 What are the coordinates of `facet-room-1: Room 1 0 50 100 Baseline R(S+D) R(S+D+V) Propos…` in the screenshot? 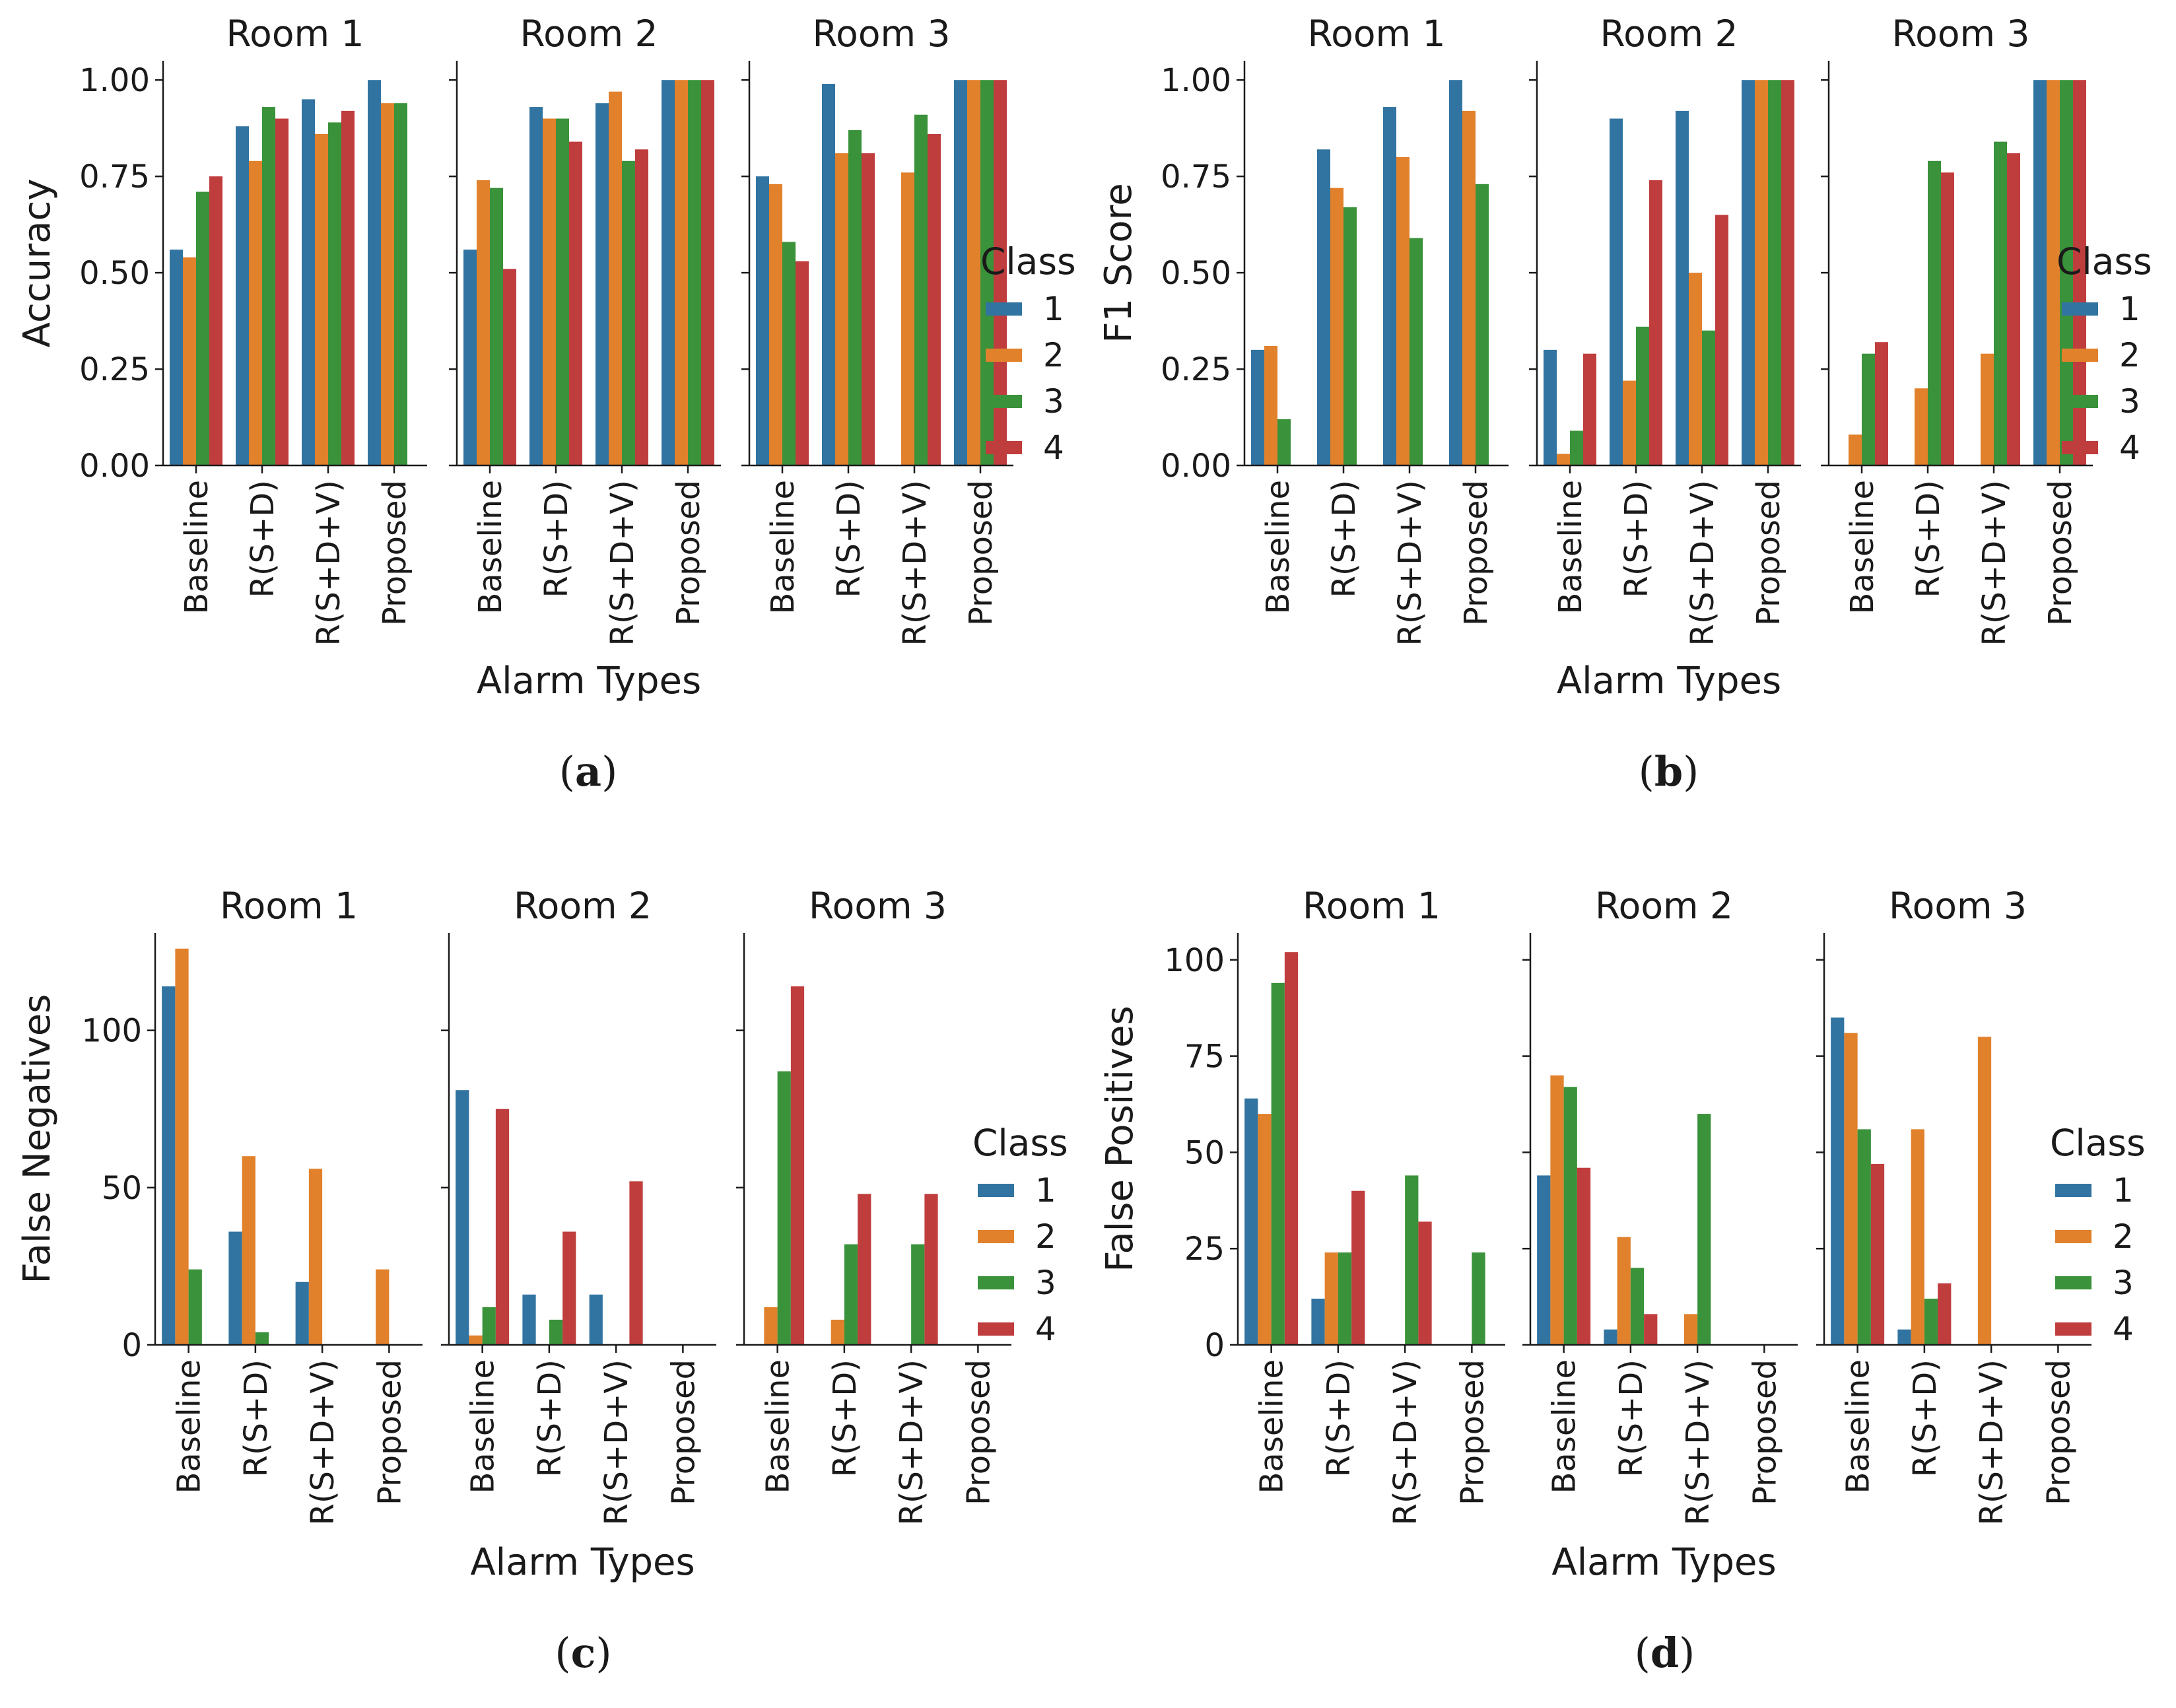 It's located at (252, 1205).